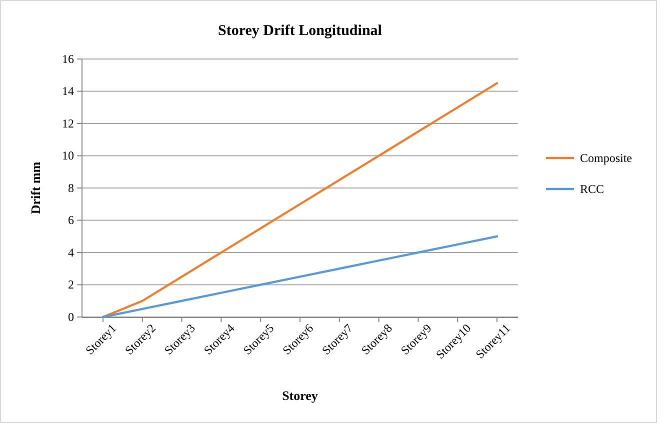  Describe the element at coordinates (300, 31) in the screenshot. I see `chart-title: Storey Drift Longitudinal` at that location.